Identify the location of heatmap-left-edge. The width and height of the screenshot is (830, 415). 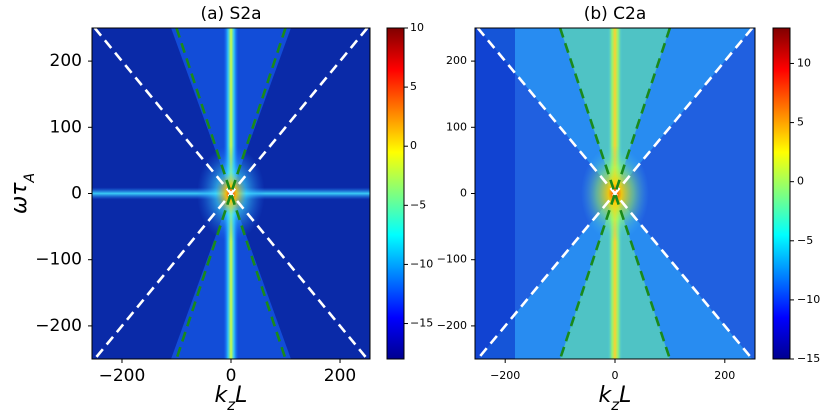
(495, 193).